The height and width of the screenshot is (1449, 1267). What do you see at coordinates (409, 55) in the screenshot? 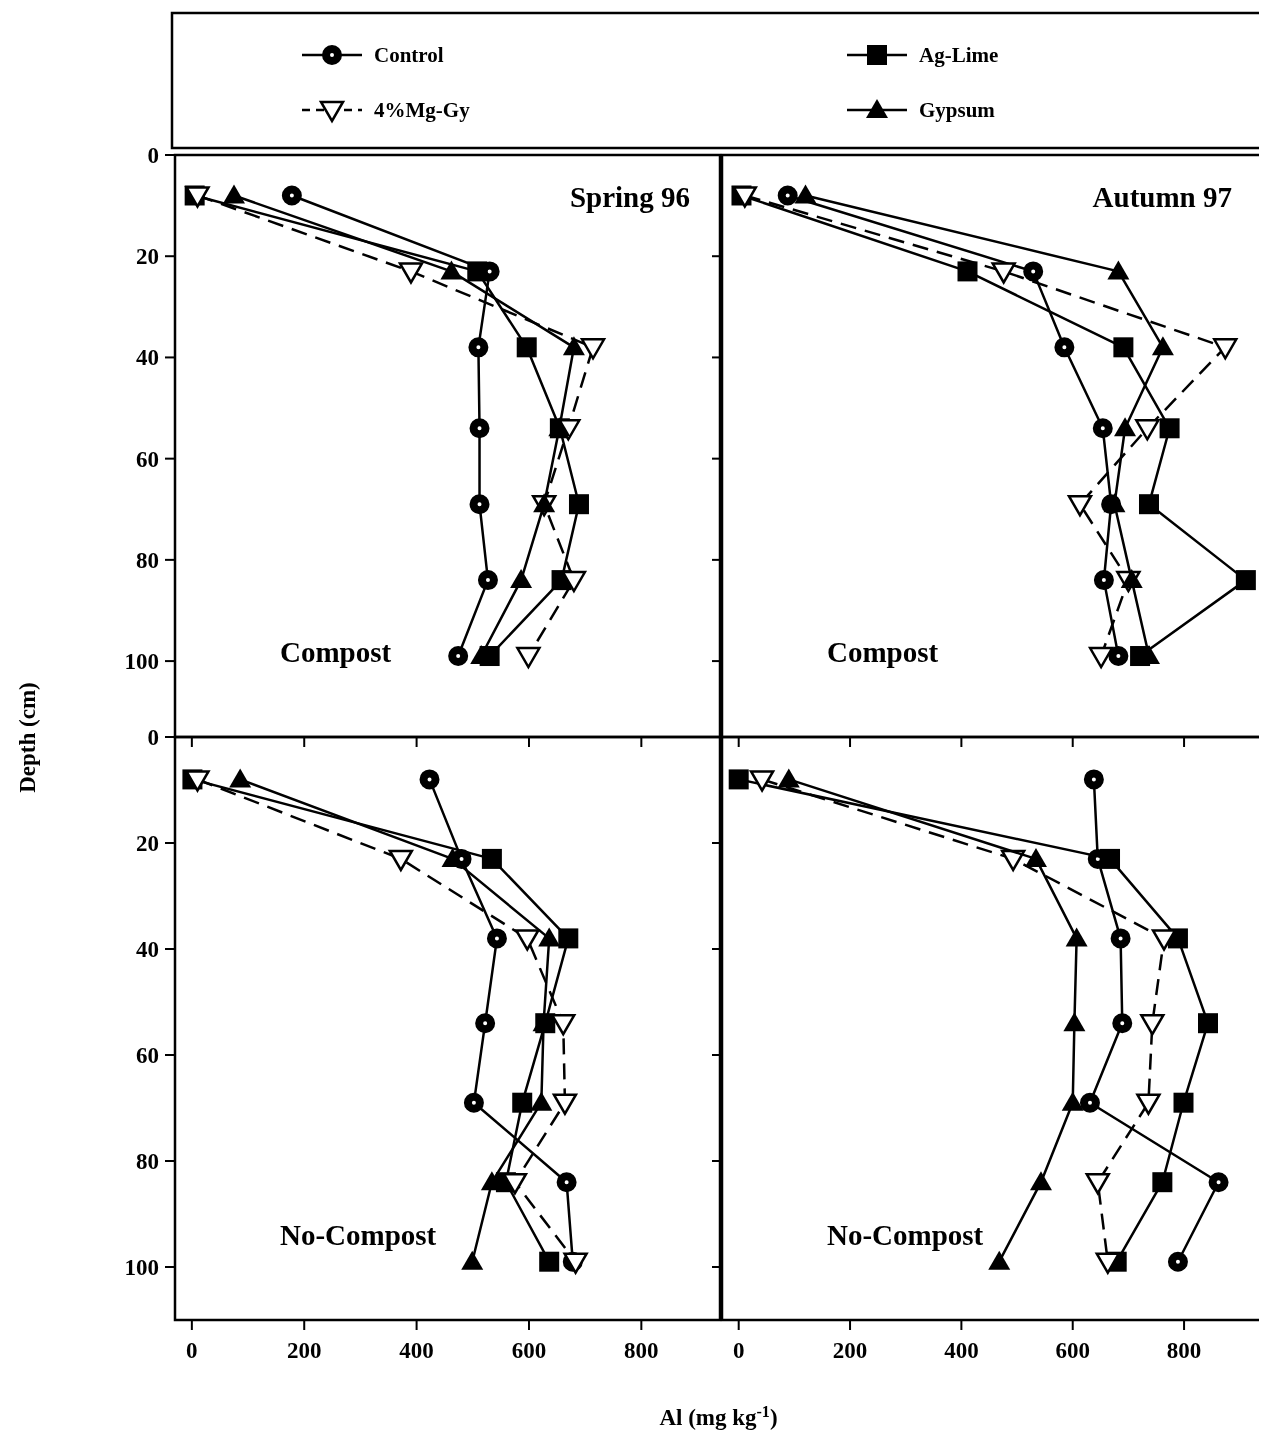
I see `legend-label: Control` at bounding box center [409, 55].